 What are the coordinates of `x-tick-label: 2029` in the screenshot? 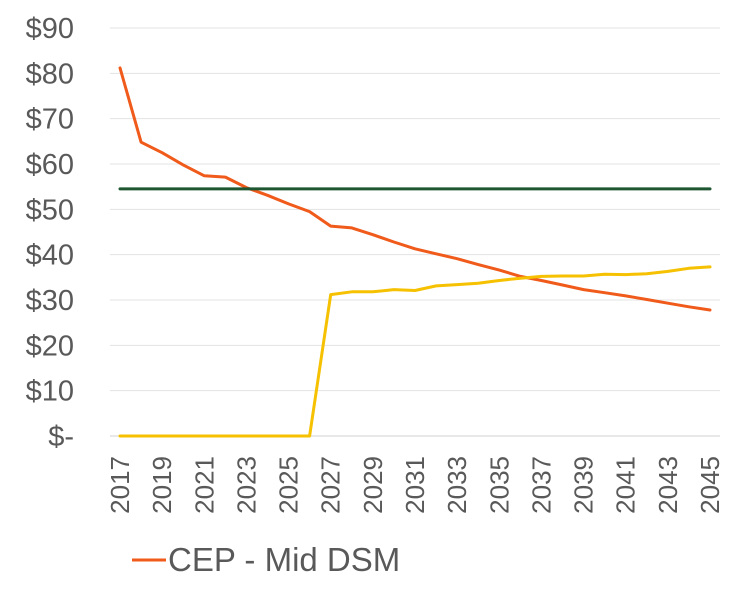 It's located at (373, 485).